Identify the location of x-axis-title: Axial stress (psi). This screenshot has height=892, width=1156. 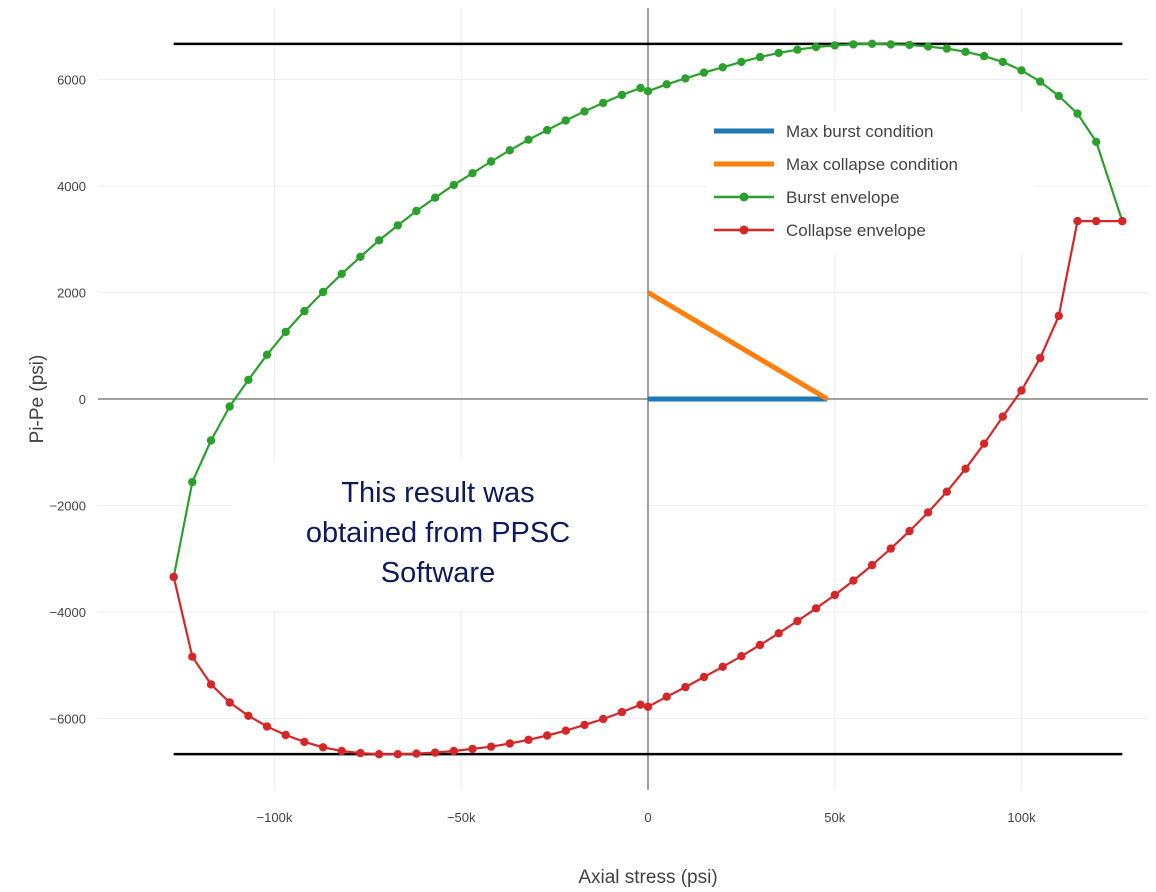
(647, 877).